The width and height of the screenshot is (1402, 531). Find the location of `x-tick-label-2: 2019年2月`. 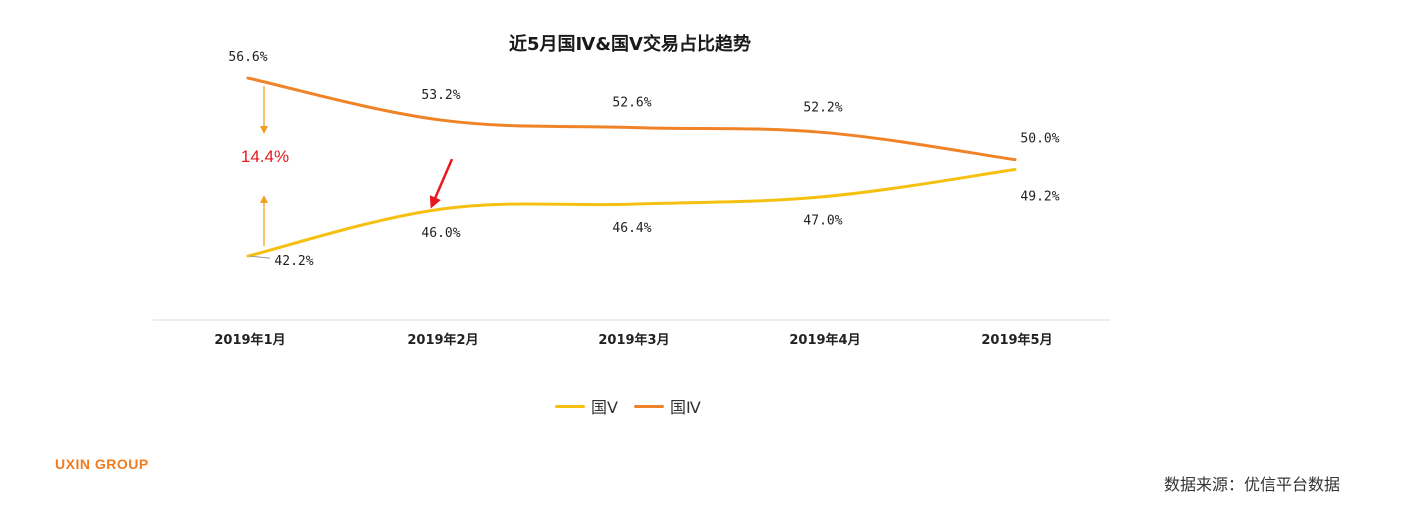

x-tick-label-2: 2019年2月 is located at coordinates (442, 340).